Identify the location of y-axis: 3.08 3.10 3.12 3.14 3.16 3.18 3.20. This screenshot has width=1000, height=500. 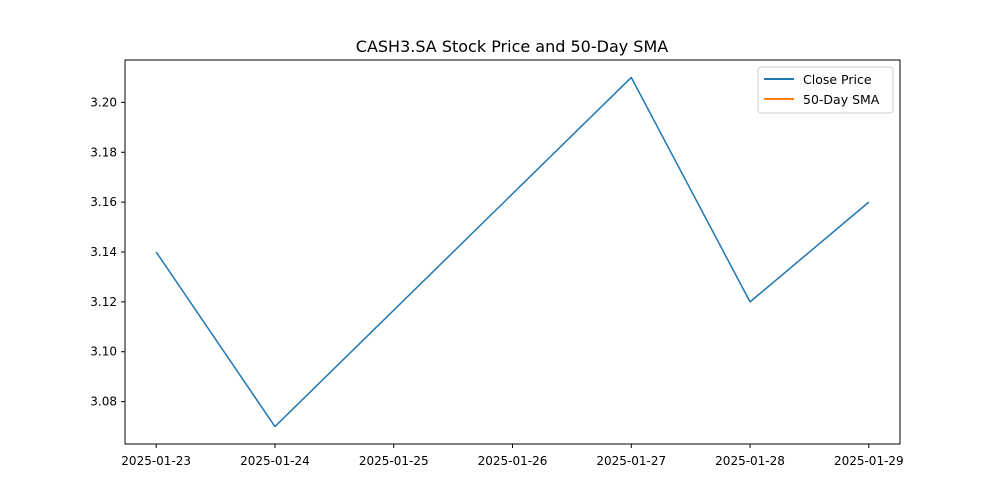
(107, 252).